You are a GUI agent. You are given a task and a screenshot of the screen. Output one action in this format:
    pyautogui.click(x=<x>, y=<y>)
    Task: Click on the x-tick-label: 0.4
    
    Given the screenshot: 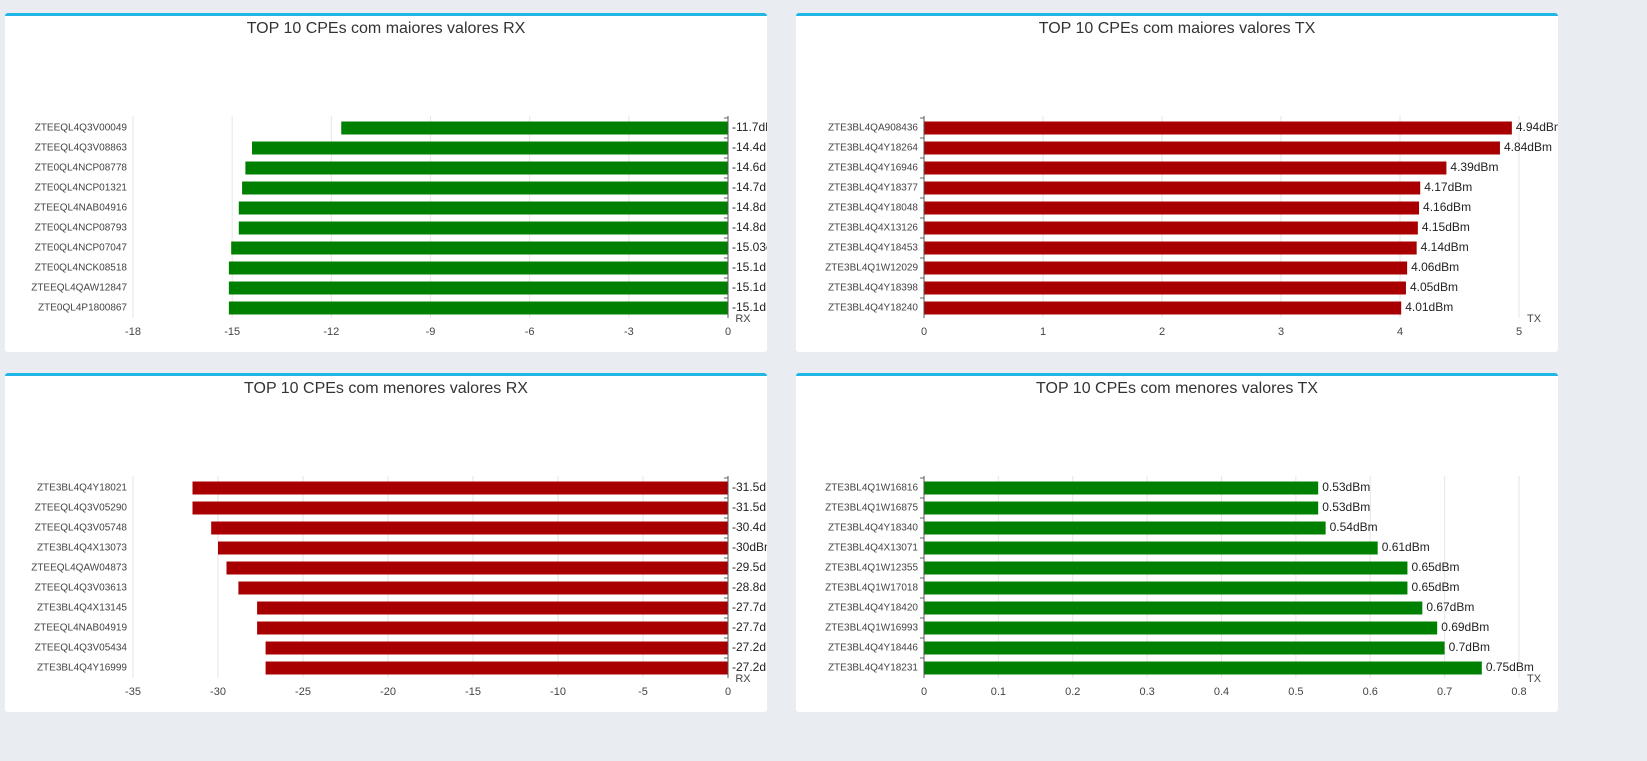 What is the action you would take?
    pyautogui.click(x=1221, y=692)
    